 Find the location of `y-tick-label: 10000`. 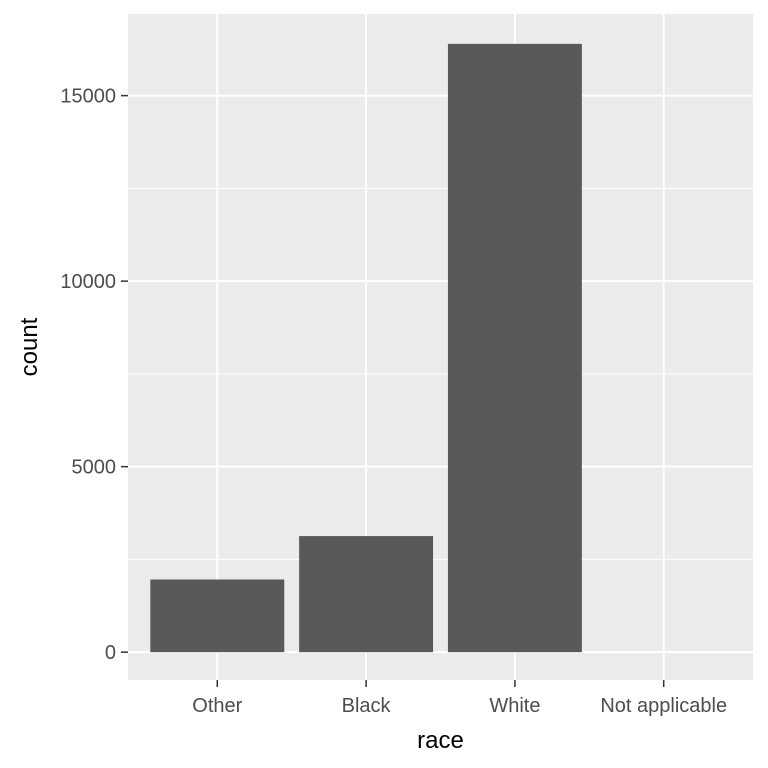

y-tick-label: 10000 is located at coordinates (88, 282).